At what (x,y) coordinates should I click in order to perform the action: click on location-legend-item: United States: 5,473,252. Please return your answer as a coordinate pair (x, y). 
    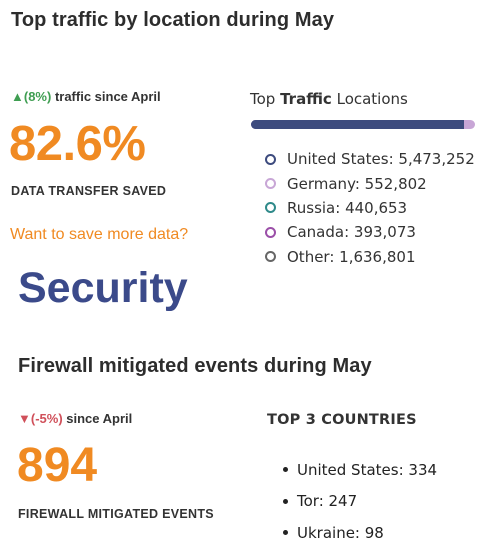
    Looking at the image, I should click on (370, 159).